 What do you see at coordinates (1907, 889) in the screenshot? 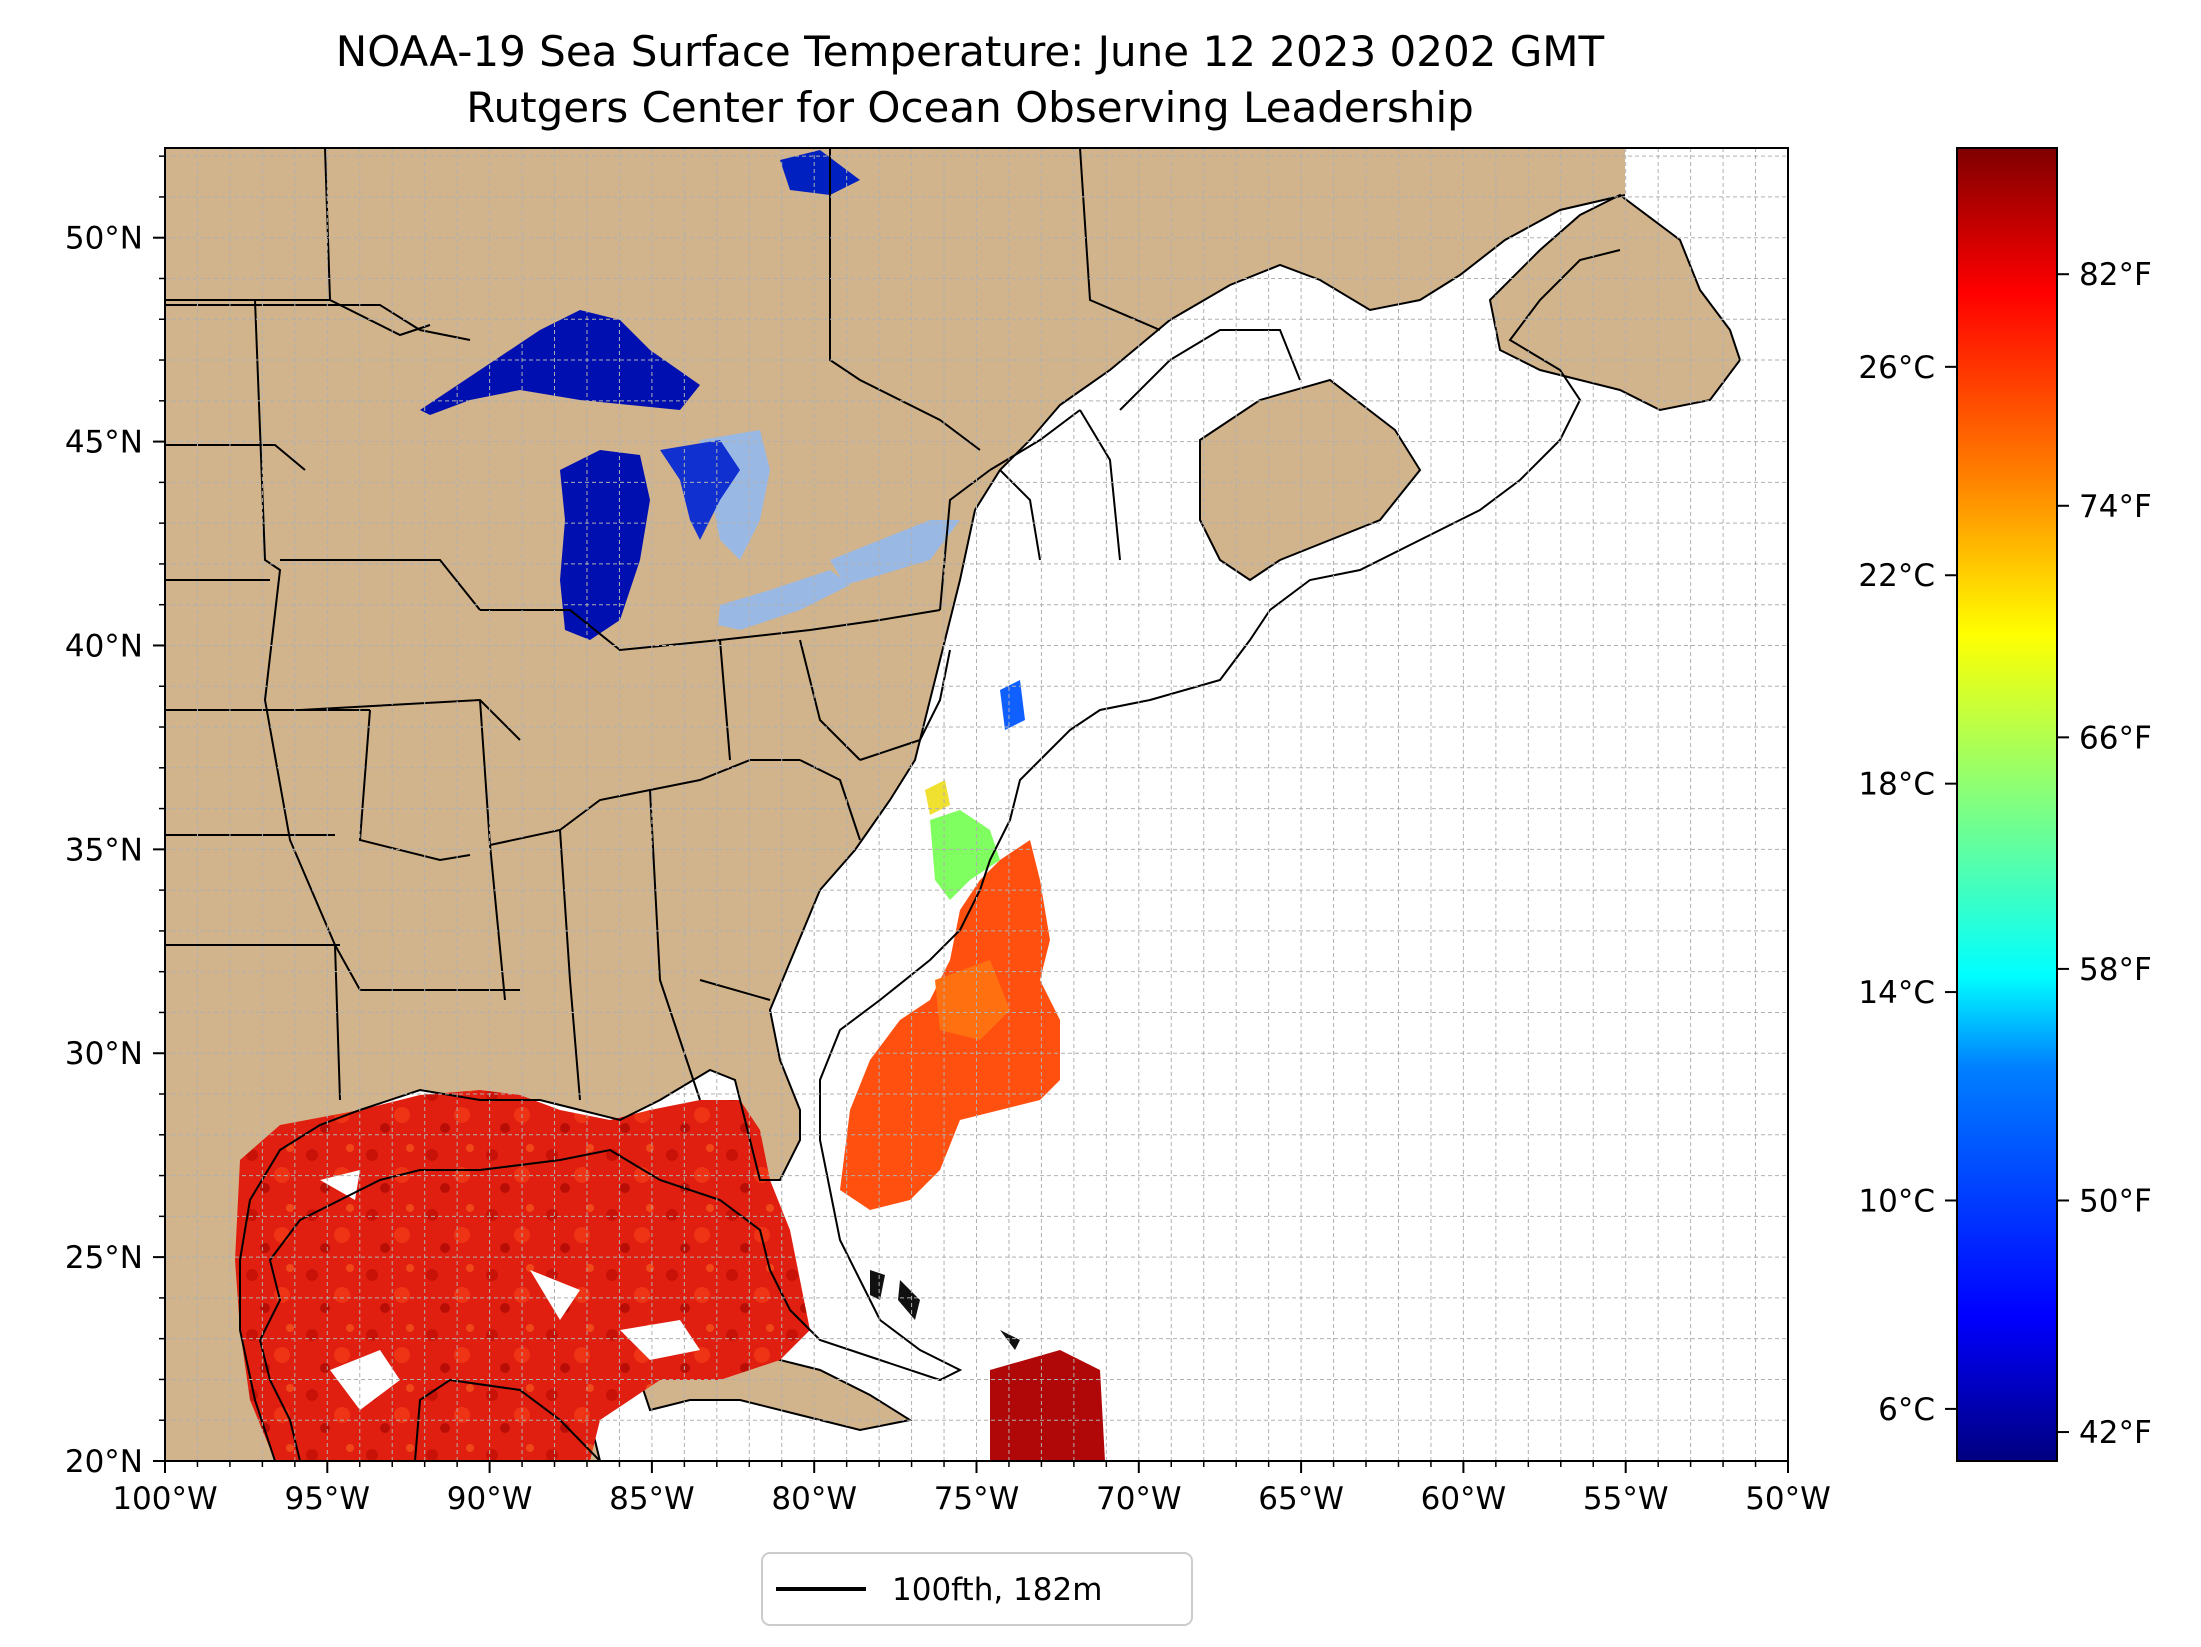
I see `colorbar-celsius-axis: 26°C 22°C 18°C 14°C 10°C 6°C` at bounding box center [1907, 889].